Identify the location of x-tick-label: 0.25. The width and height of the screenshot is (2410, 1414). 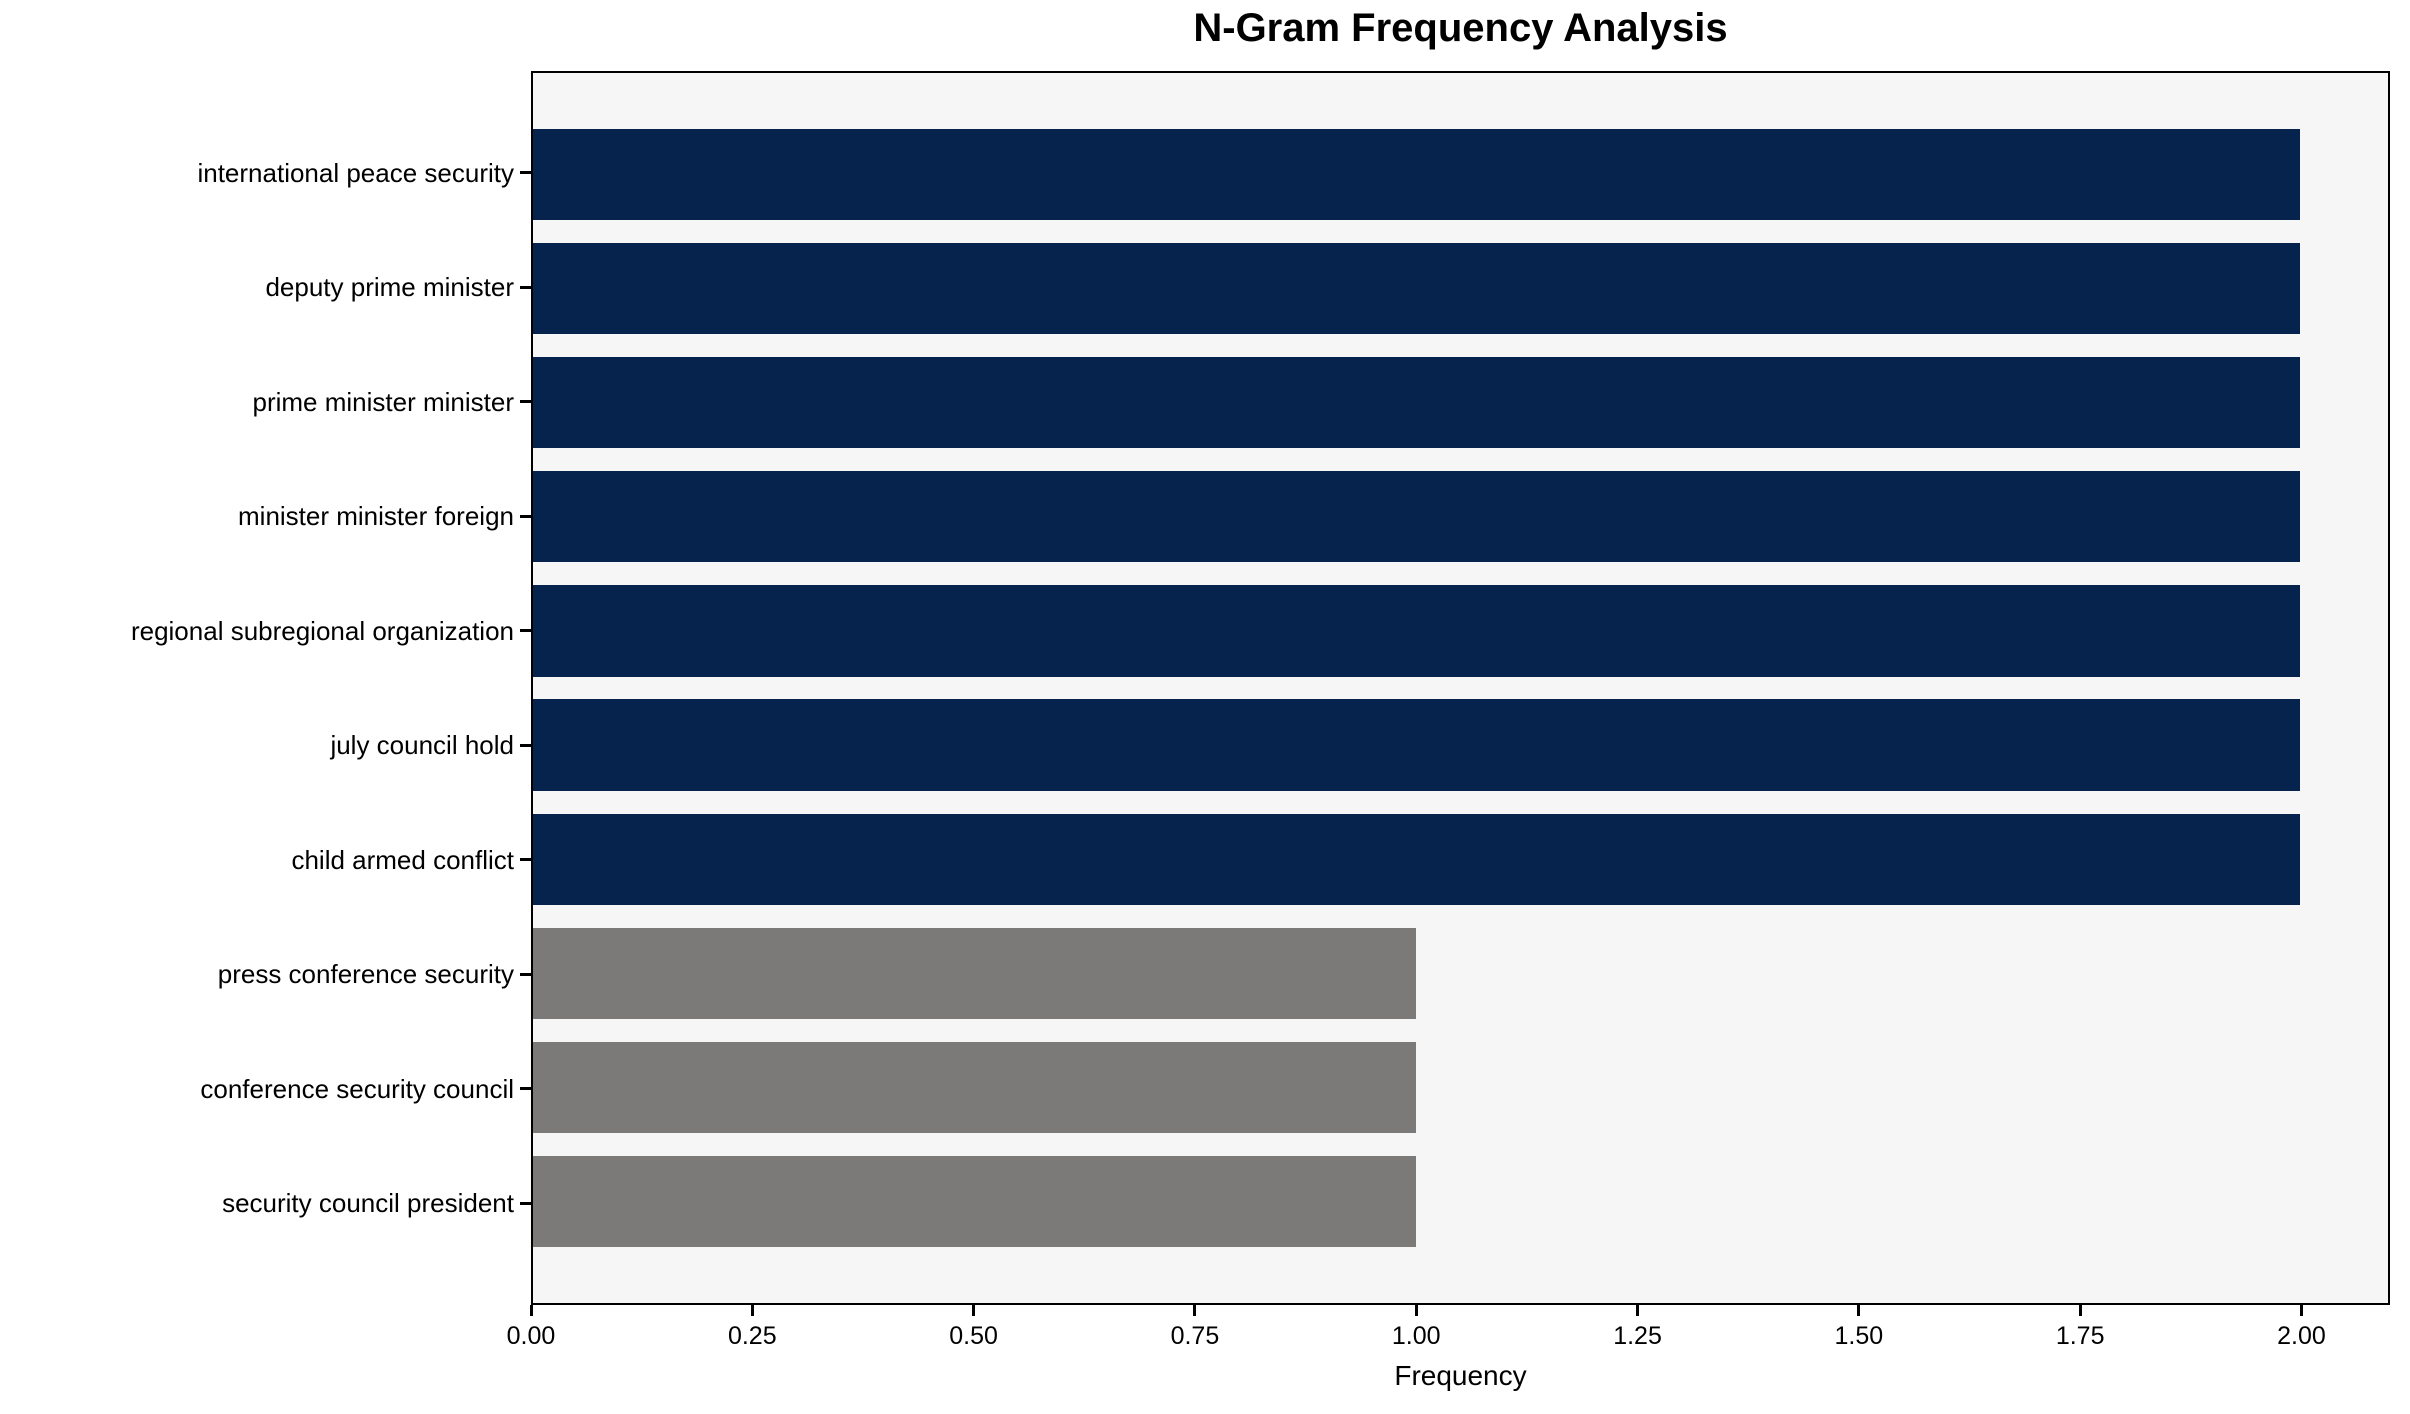
(752, 1336).